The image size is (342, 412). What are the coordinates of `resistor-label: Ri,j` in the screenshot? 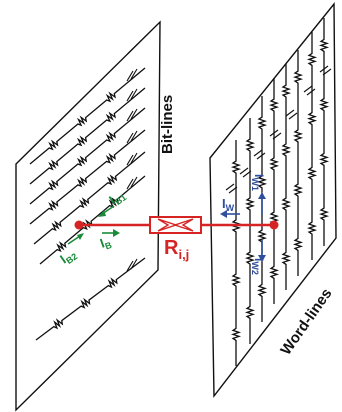 It's located at (176, 249).